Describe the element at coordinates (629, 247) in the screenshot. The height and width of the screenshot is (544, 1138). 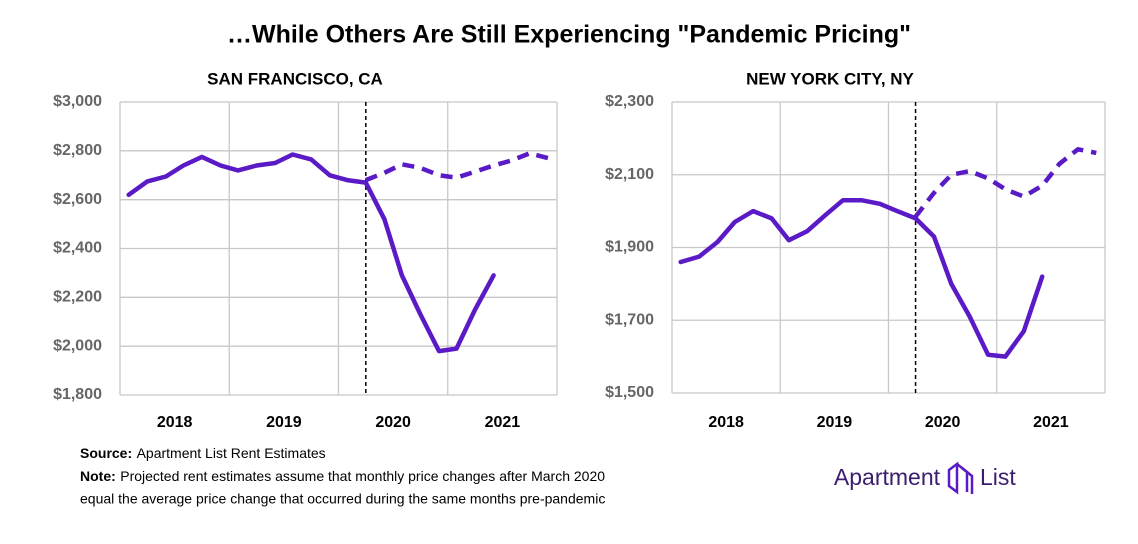
I see `y-tick-label: $1,900` at that location.